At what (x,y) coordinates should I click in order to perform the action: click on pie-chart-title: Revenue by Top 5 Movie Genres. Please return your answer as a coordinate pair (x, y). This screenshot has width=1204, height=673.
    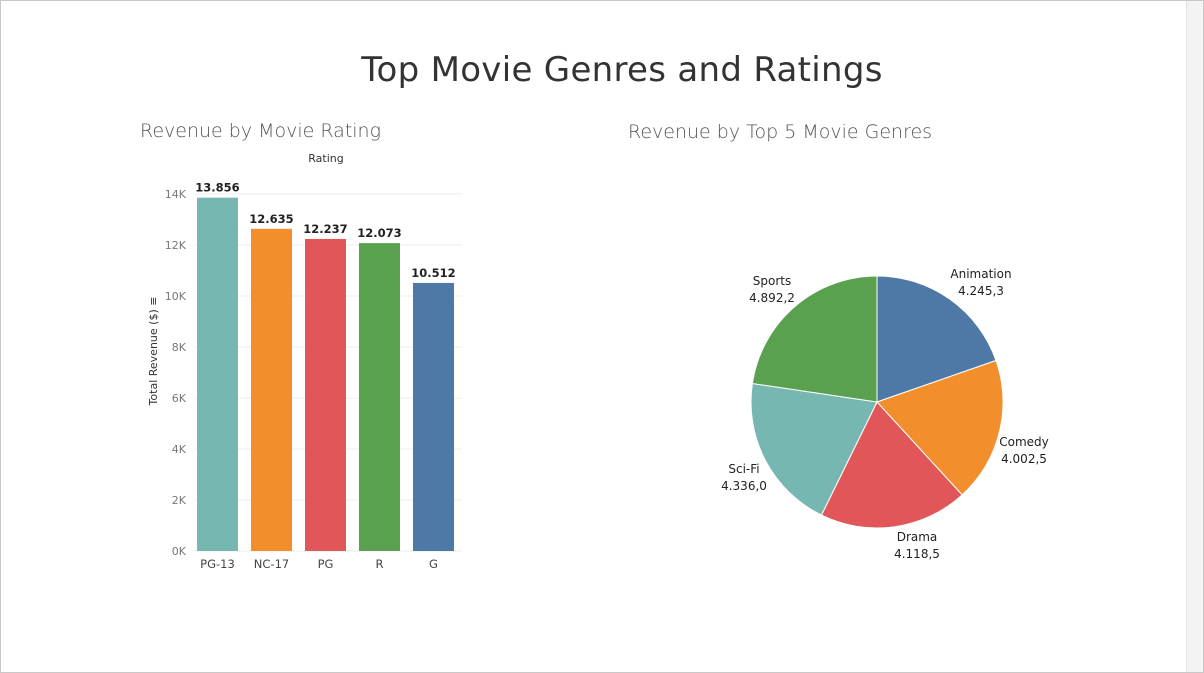
    Looking at the image, I should click on (780, 132).